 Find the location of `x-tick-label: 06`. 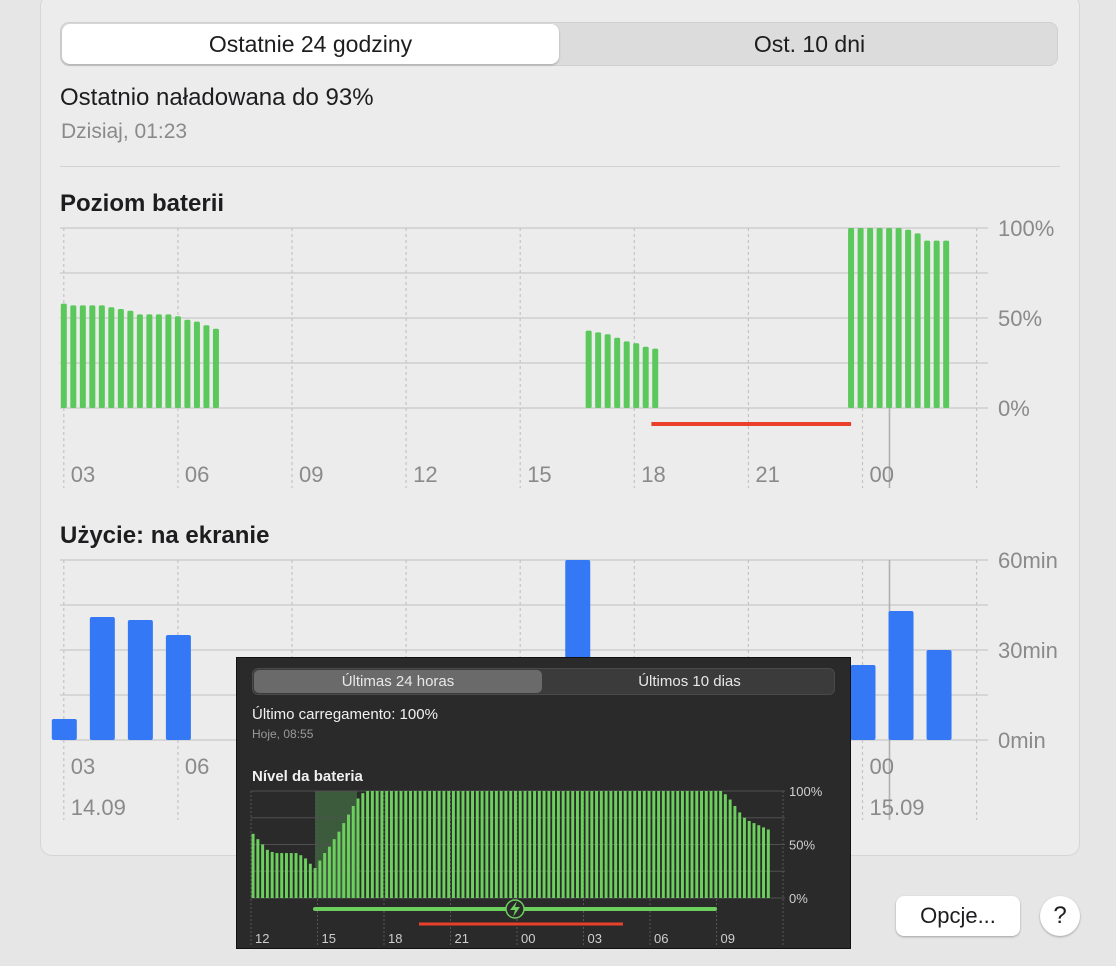

x-tick-label: 06 is located at coordinates (197, 766).